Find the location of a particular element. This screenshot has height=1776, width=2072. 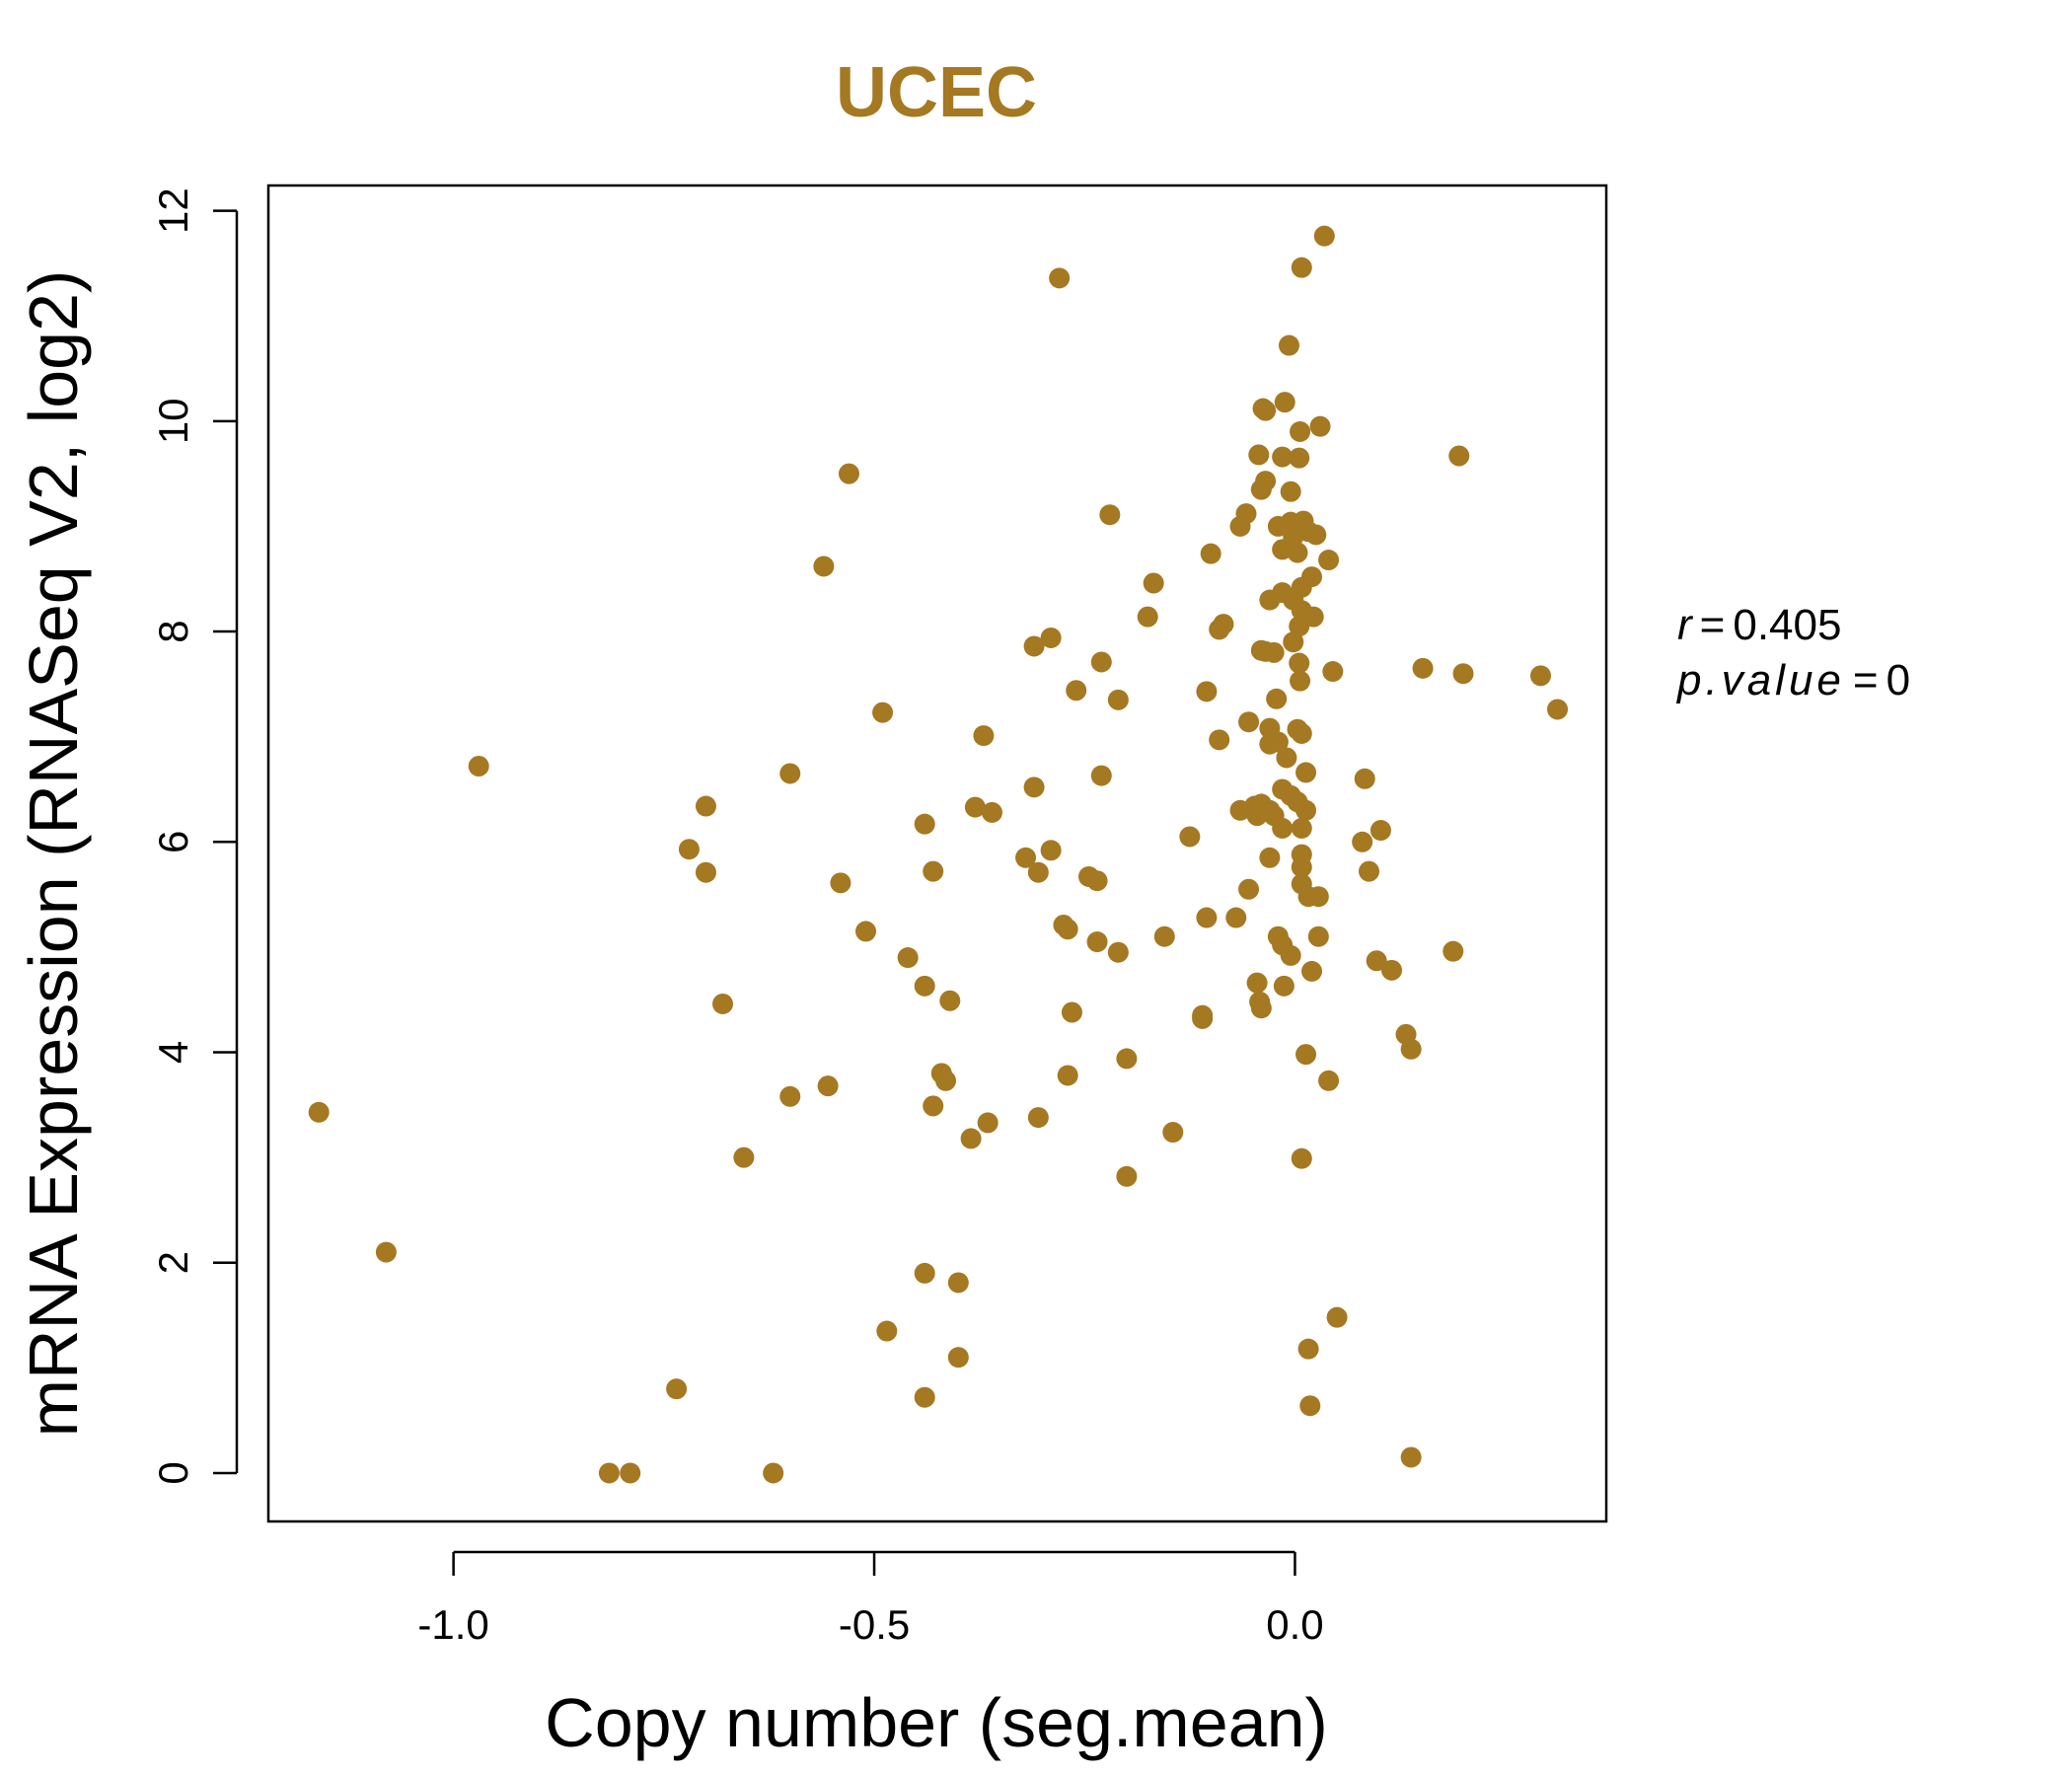

x-tick-label: 0.0 is located at coordinates (1295, 1625).